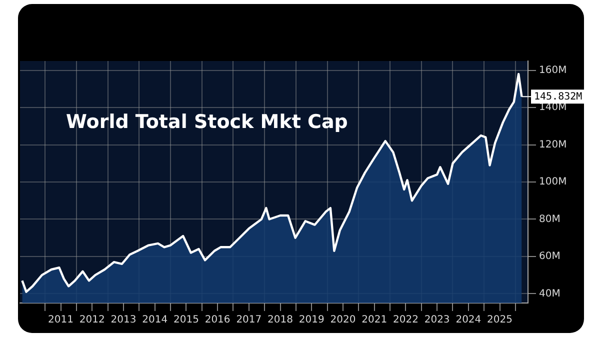  Describe the element at coordinates (549, 294) in the screenshot. I see `y-tick-label: 40M` at that location.